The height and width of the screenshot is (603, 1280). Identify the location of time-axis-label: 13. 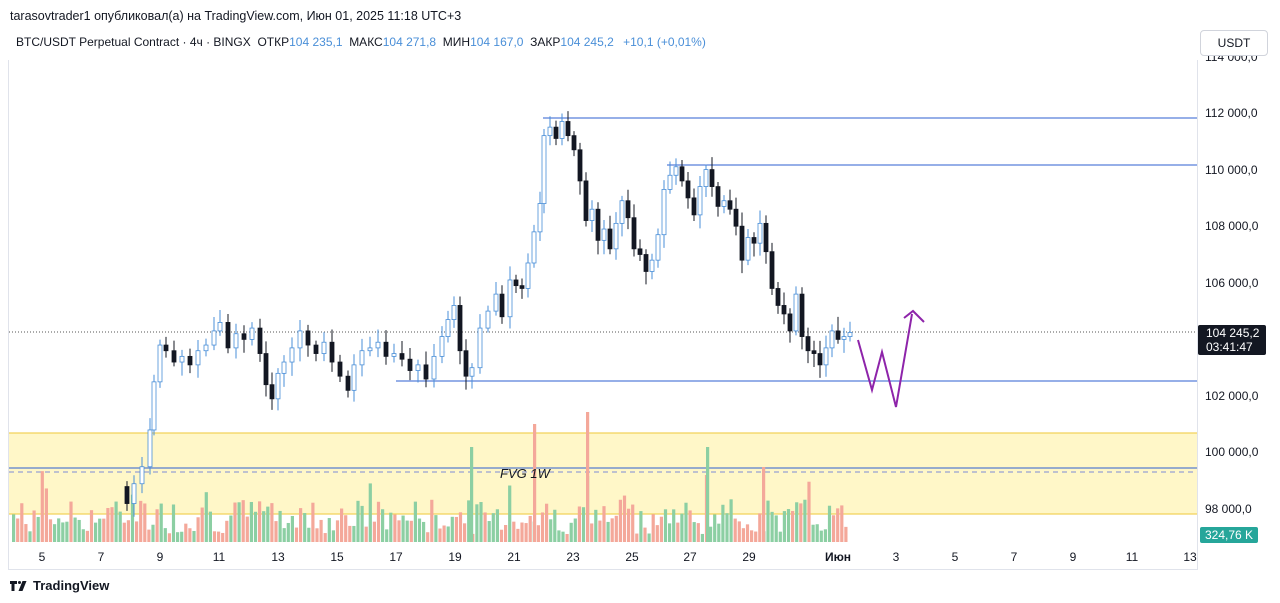
(1190, 557).